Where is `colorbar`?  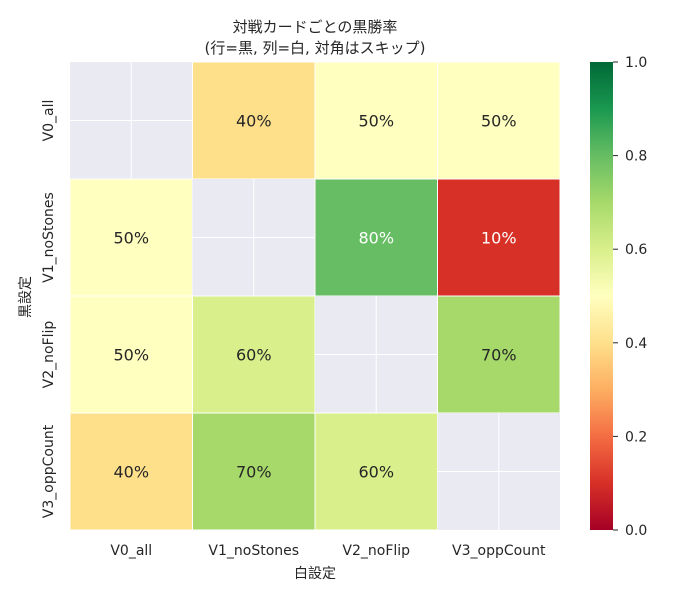 colorbar is located at coordinates (601, 296).